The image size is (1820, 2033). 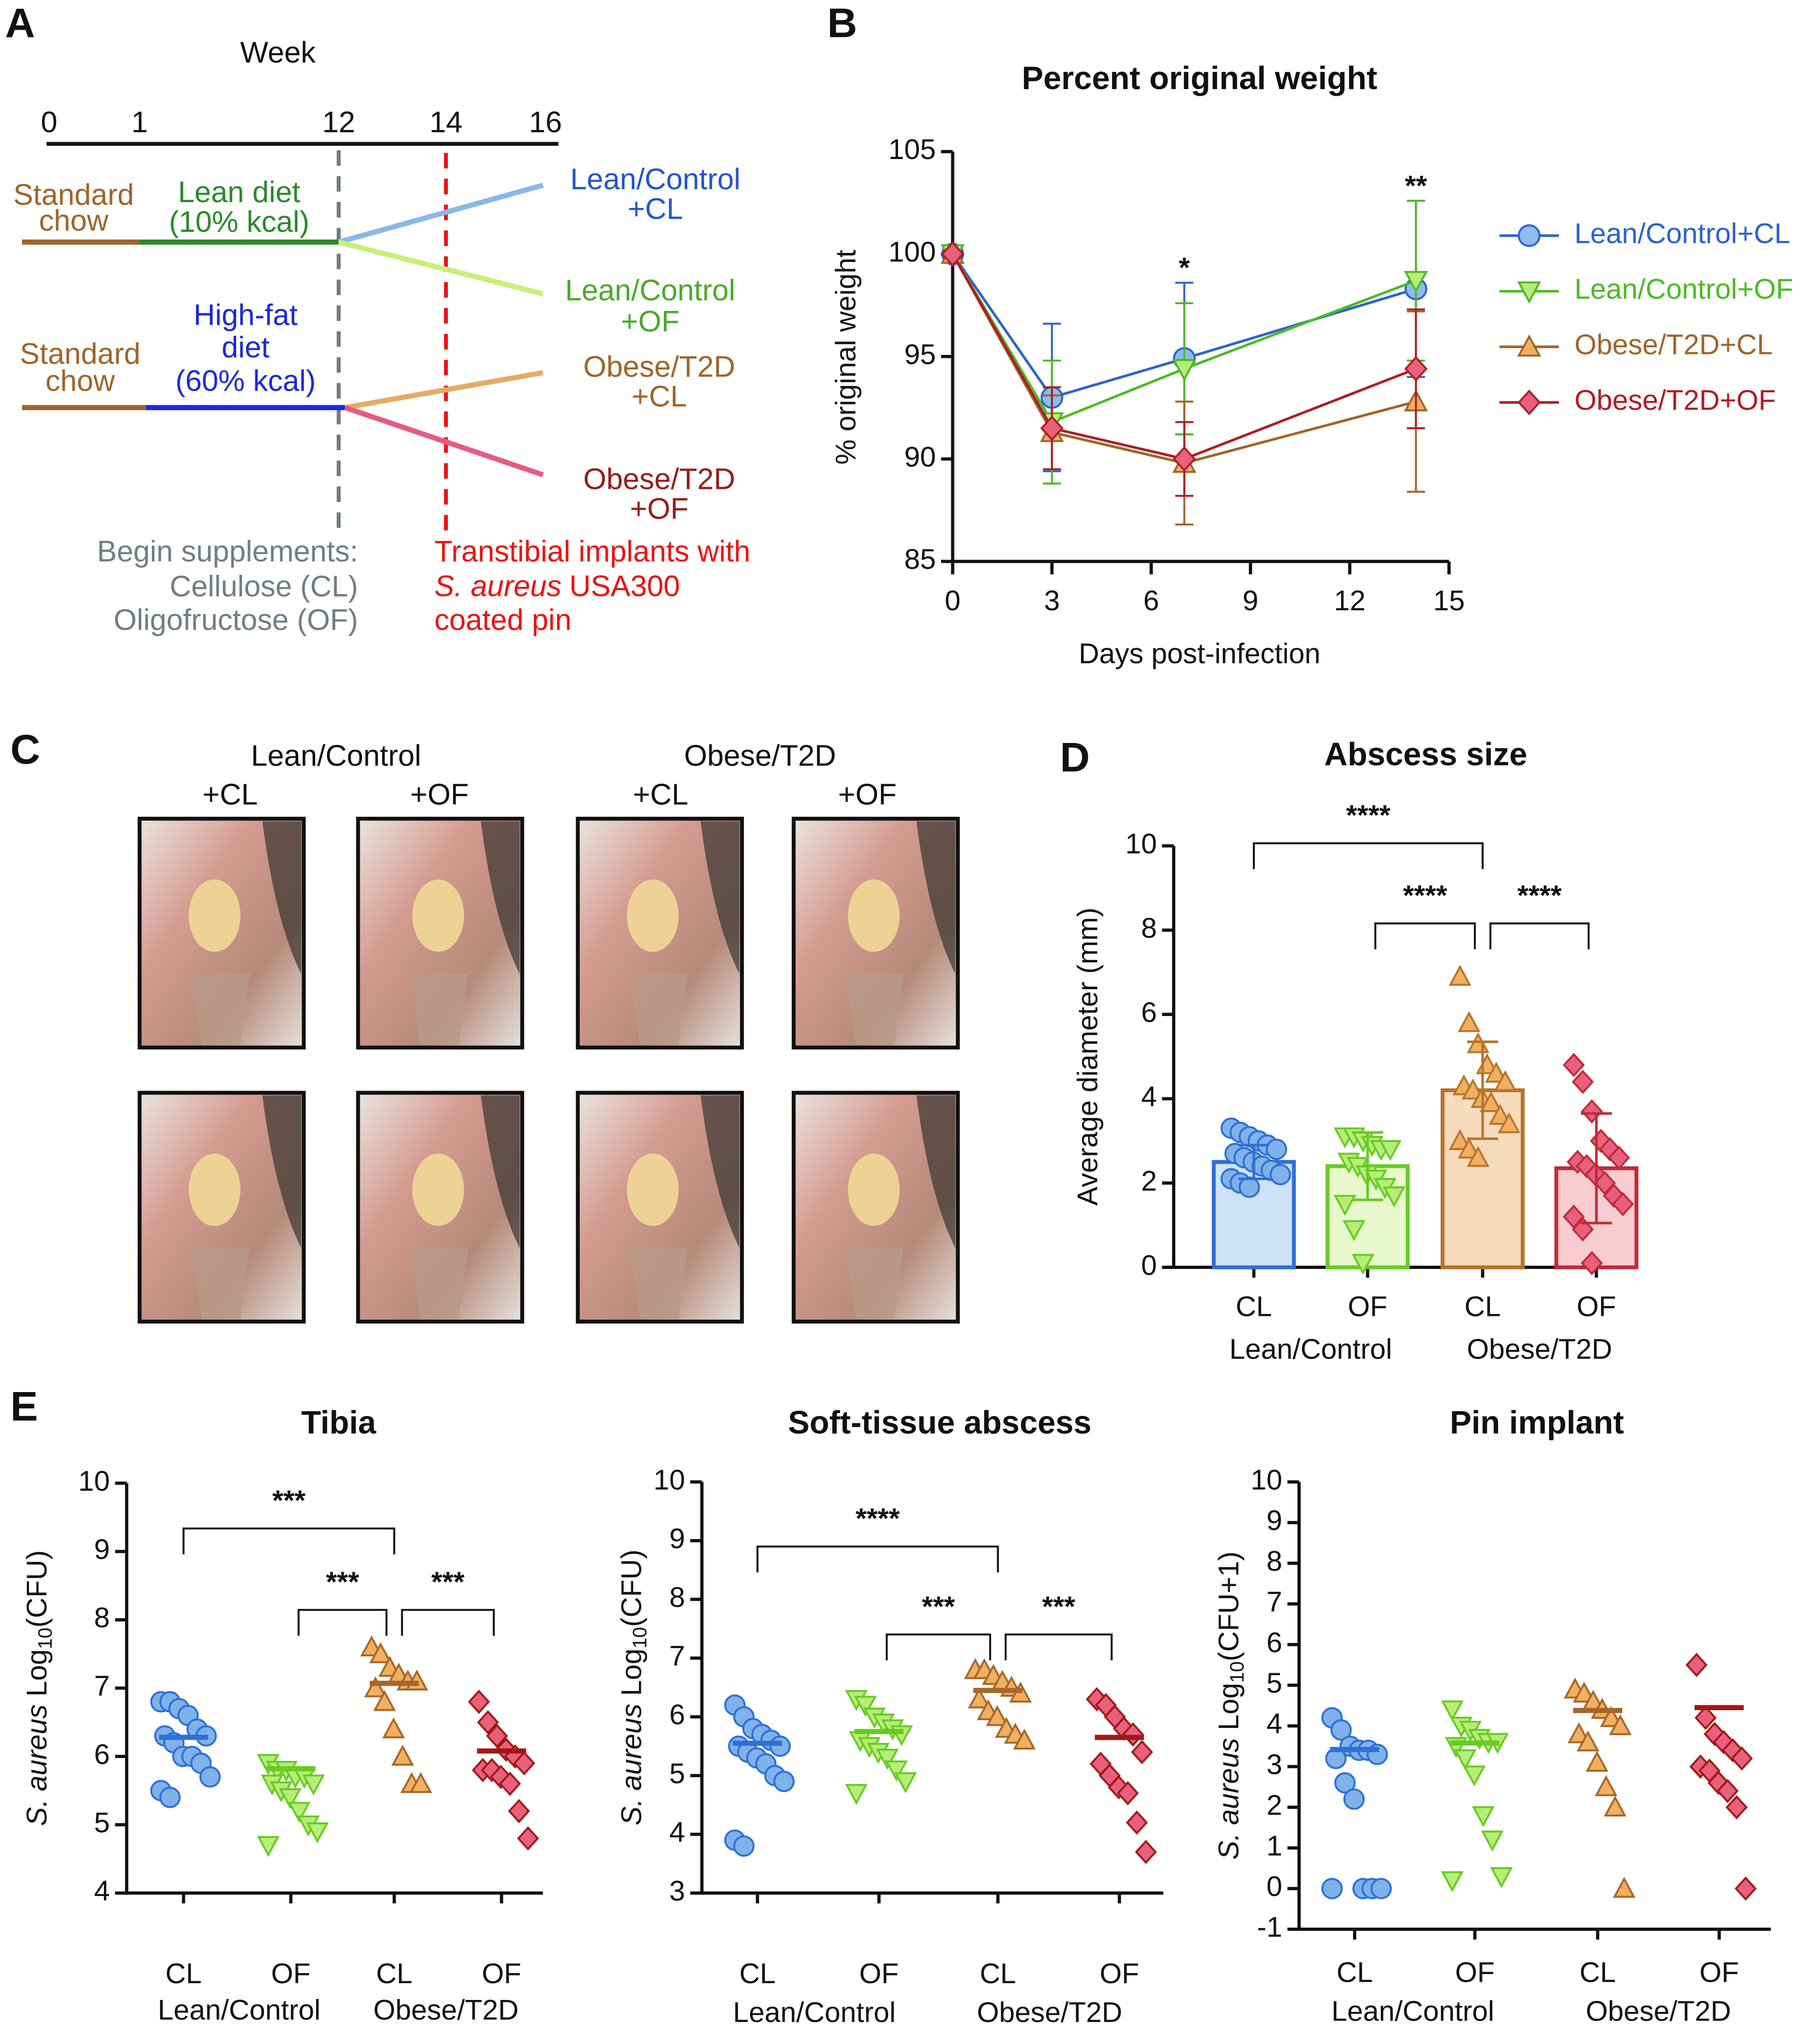 What do you see at coordinates (1230, 1706) in the screenshot?
I see `y-axis-label: S. aureus Log10(CFU+1)` at bounding box center [1230, 1706].